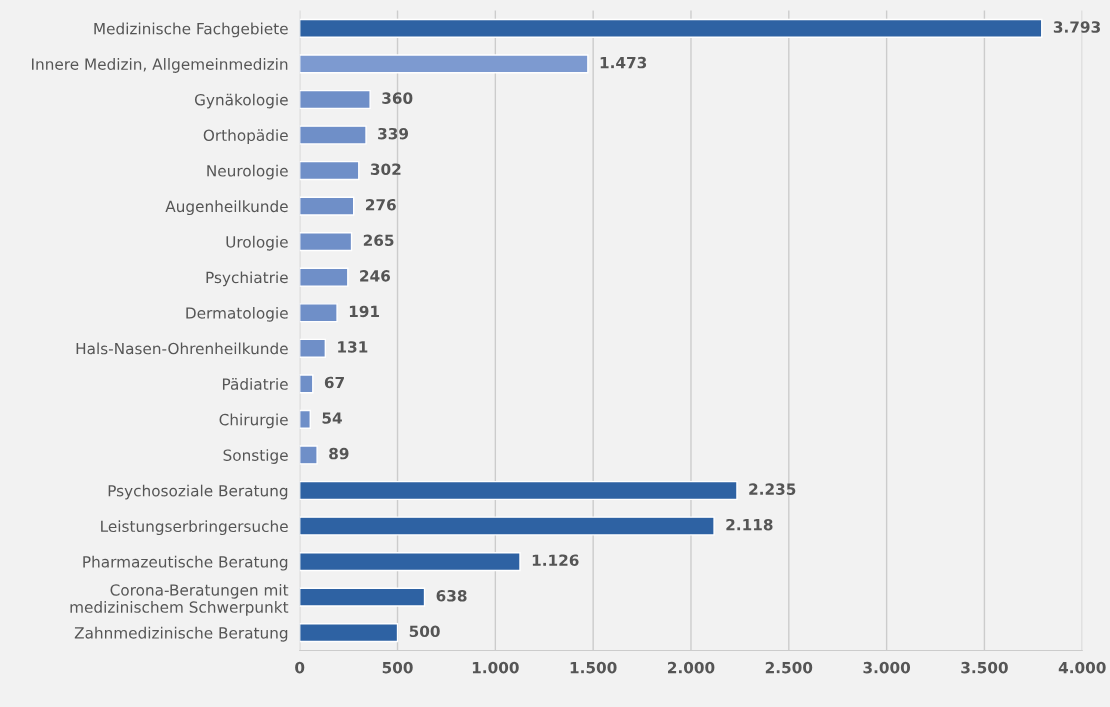 The image size is (1110, 707). What do you see at coordinates (623, 62) in the screenshot?
I see `data-label: 1.473` at bounding box center [623, 62].